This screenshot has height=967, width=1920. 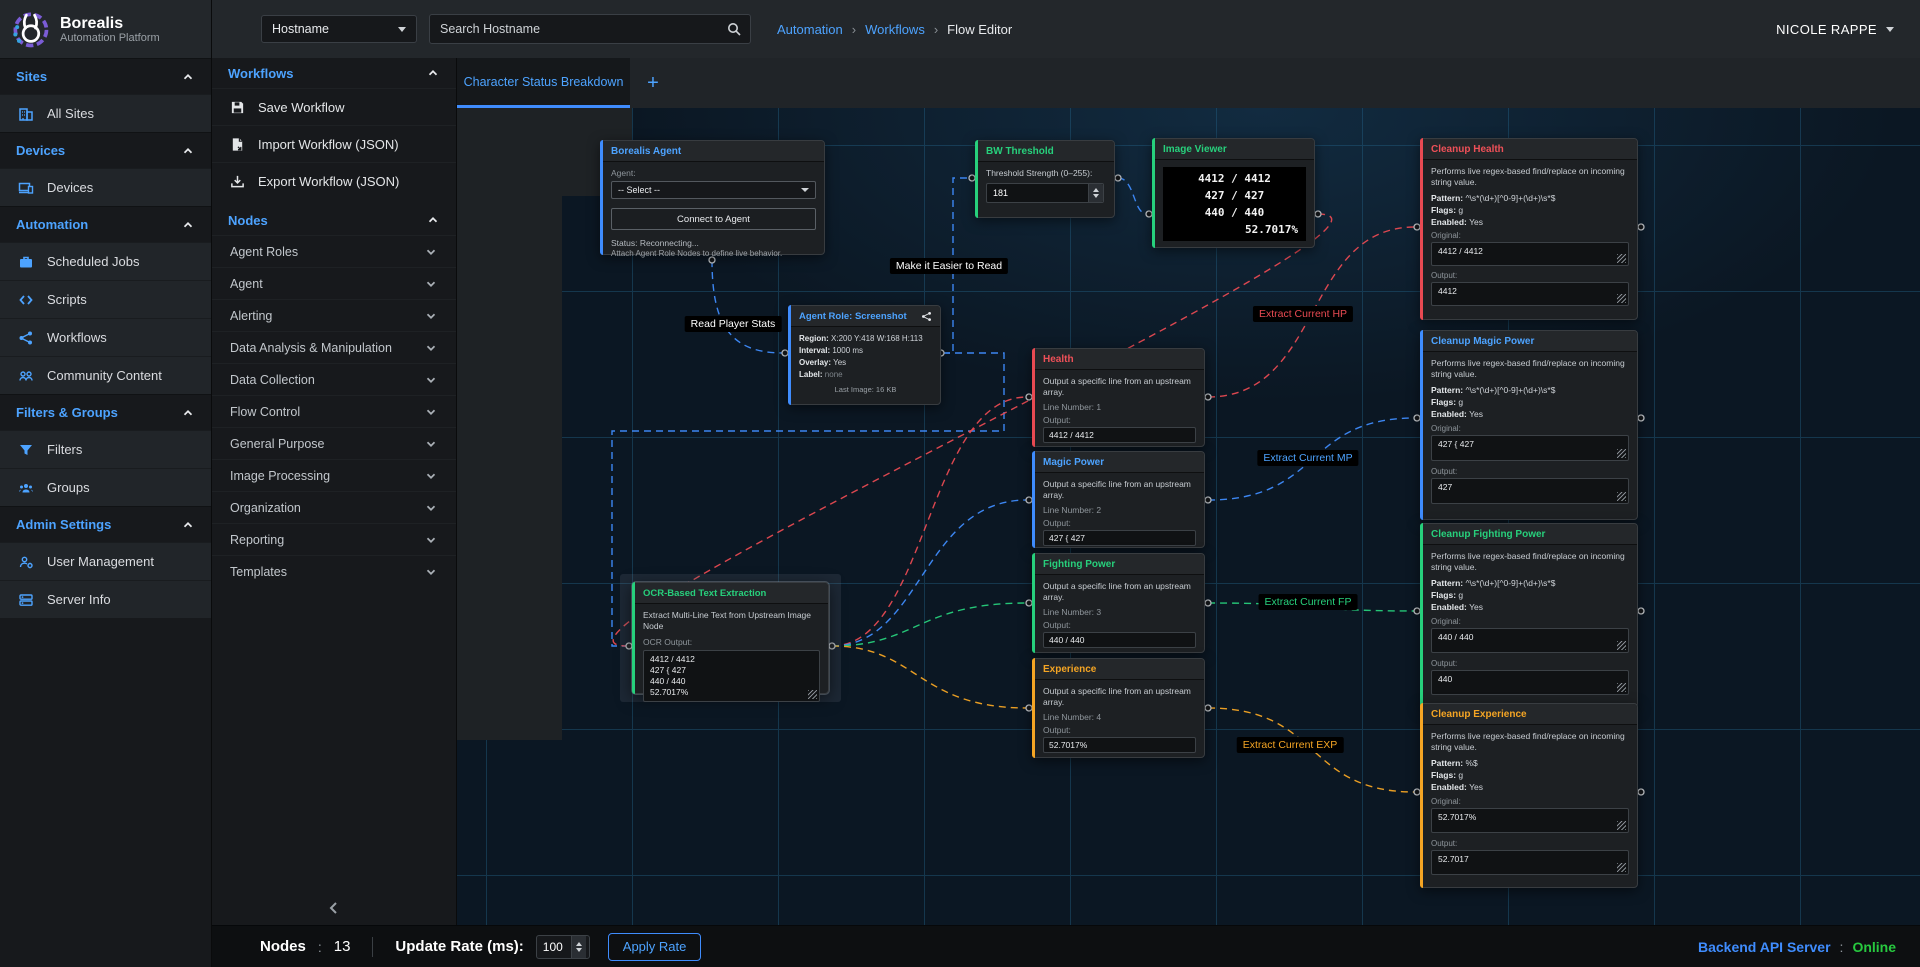 What do you see at coordinates (713, 219) in the screenshot?
I see `connect-to-agent-button: Connect to Agent` at bounding box center [713, 219].